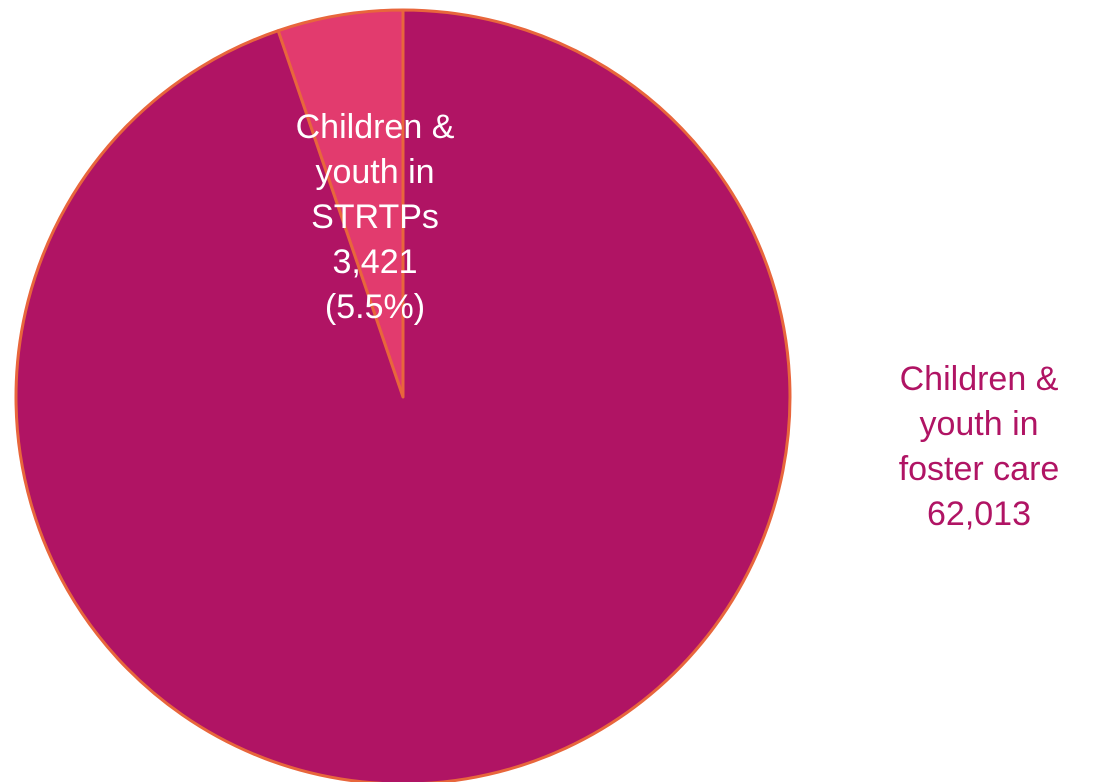  I want to click on slice-label-line: 3,421, so click(374, 262).